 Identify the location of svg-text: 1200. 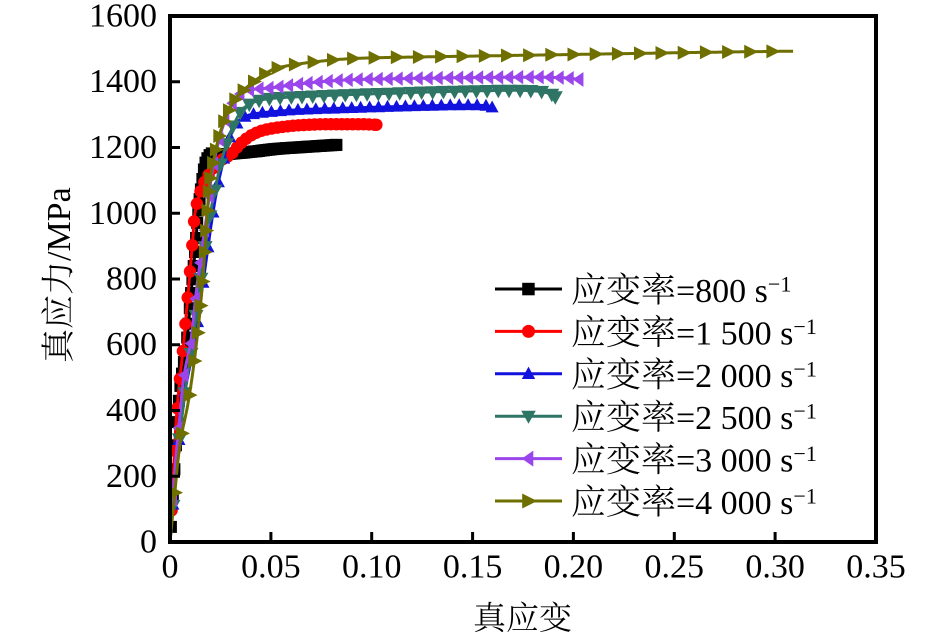
(123, 147).